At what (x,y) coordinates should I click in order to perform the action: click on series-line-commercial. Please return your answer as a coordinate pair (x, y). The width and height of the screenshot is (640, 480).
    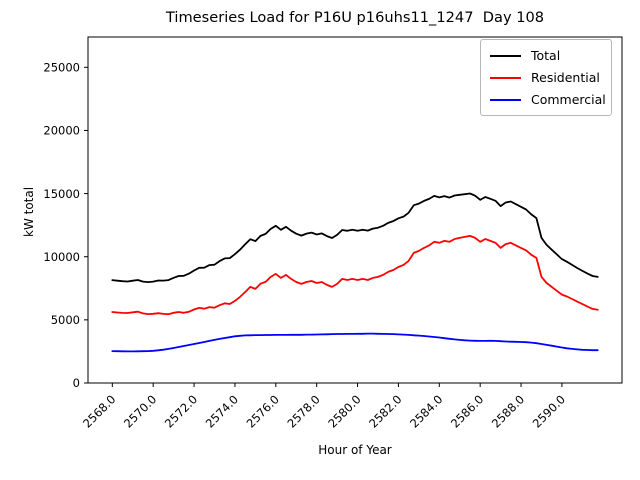
    Looking at the image, I should click on (355, 342).